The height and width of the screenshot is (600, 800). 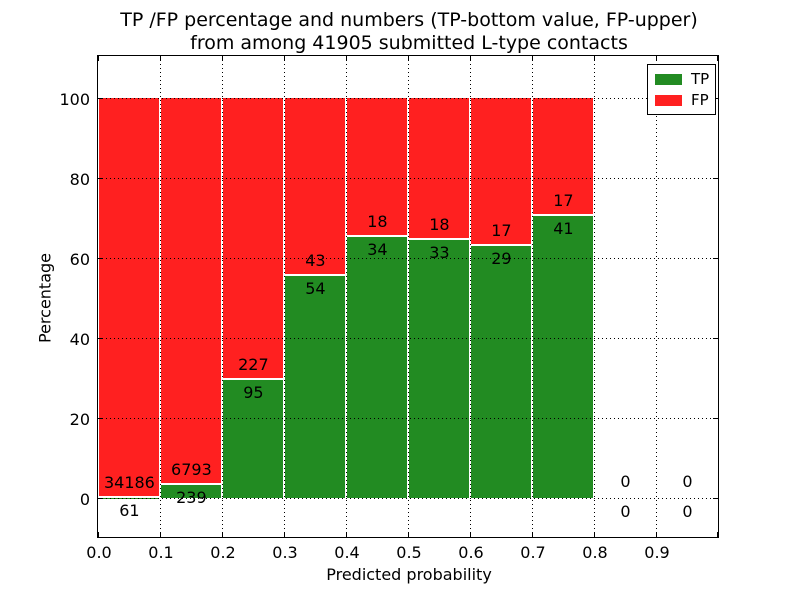 What do you see at coordinates (563, 357) in the screenshot?
I see `bar-tp-0.7-0.8` at bounding box center [563, 357].